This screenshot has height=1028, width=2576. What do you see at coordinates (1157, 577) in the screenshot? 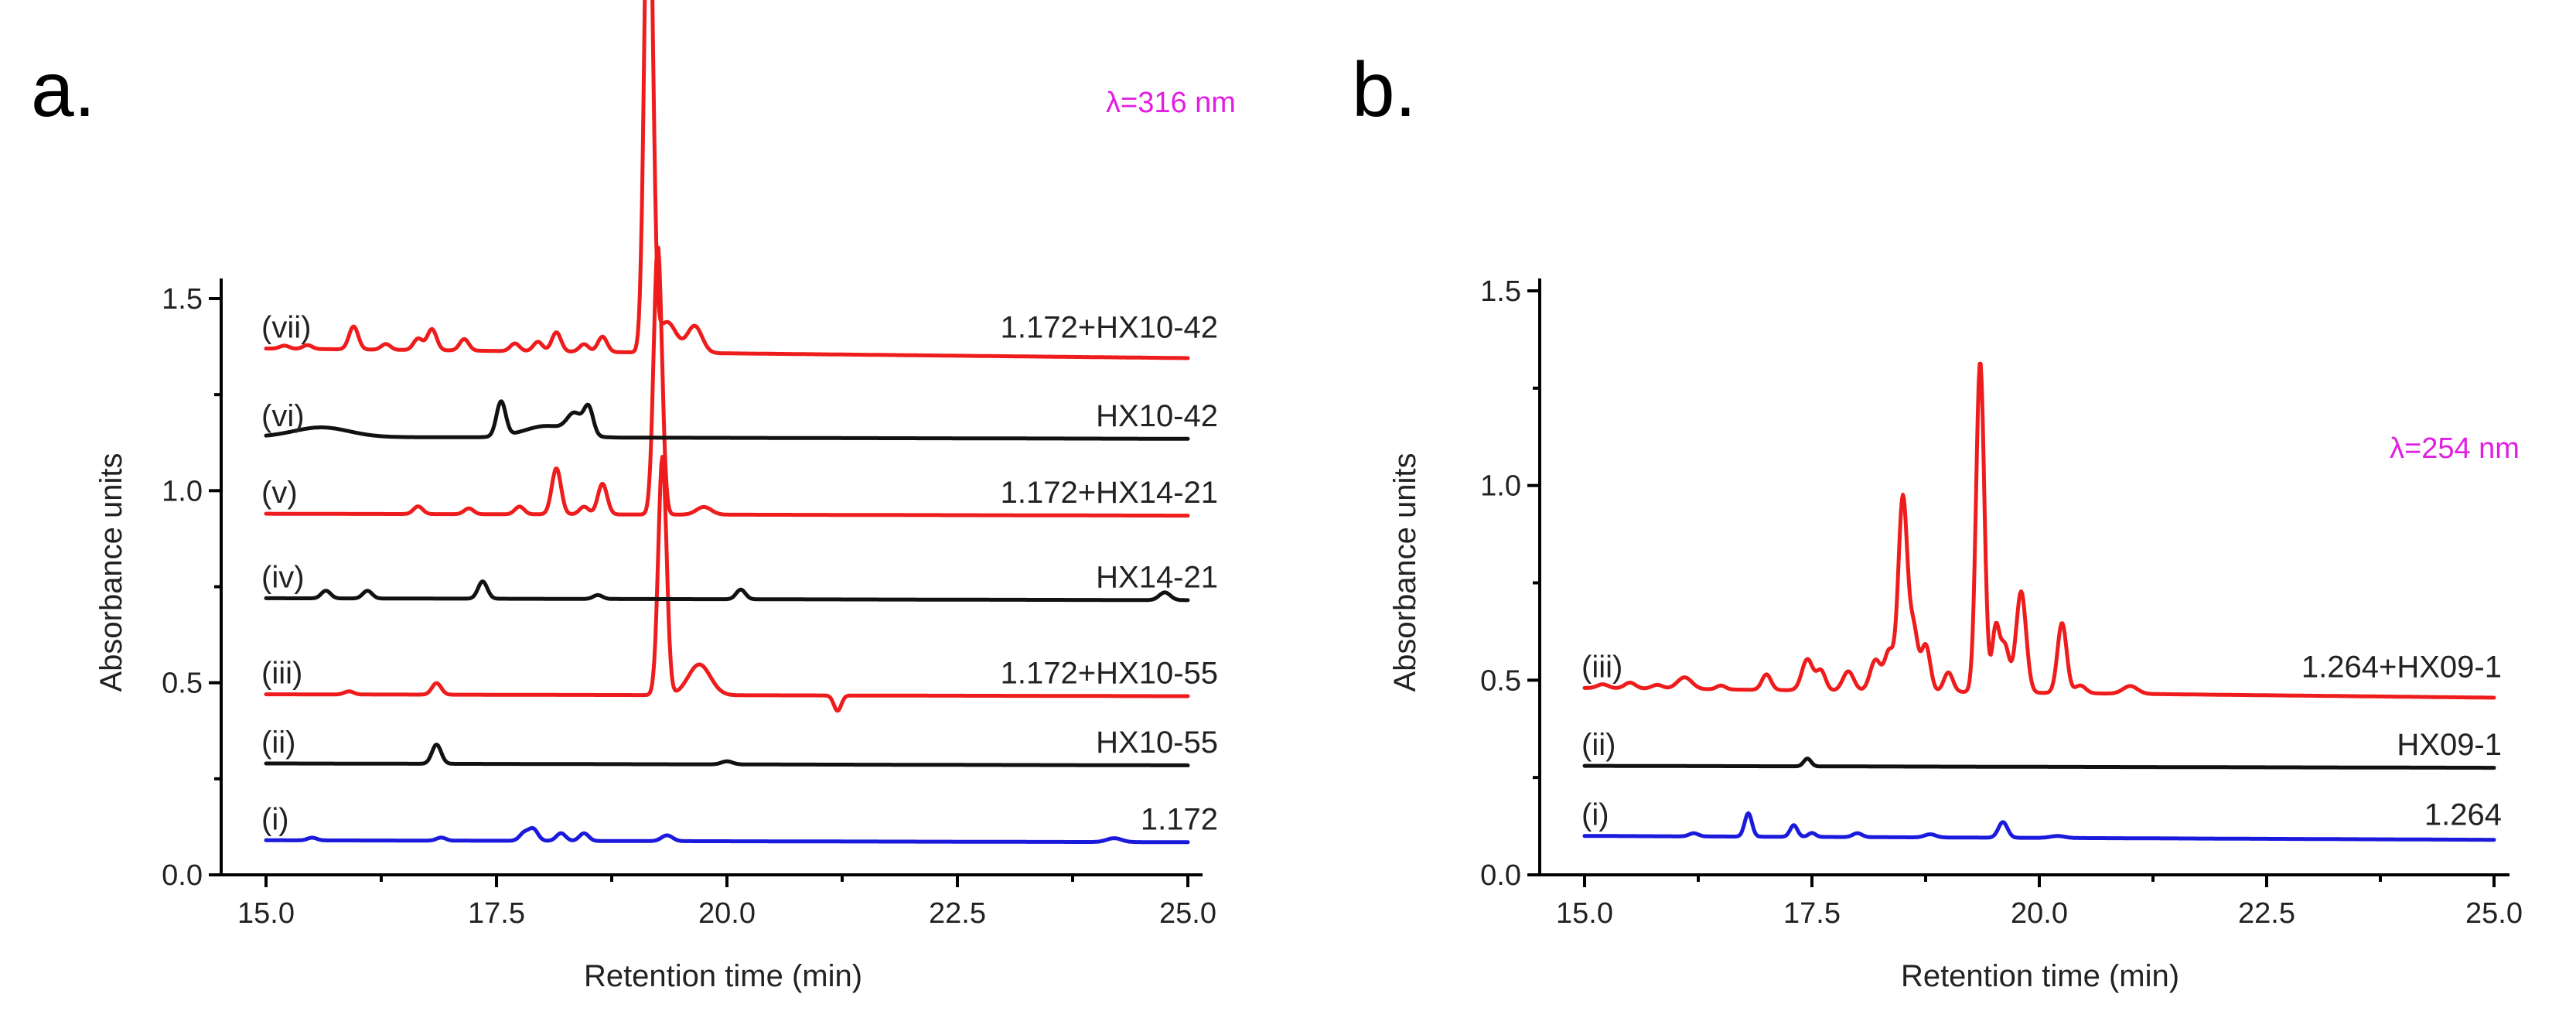
I see `panel-a-trace-4-name: HX14-21` at bounding box center [1157, 577].